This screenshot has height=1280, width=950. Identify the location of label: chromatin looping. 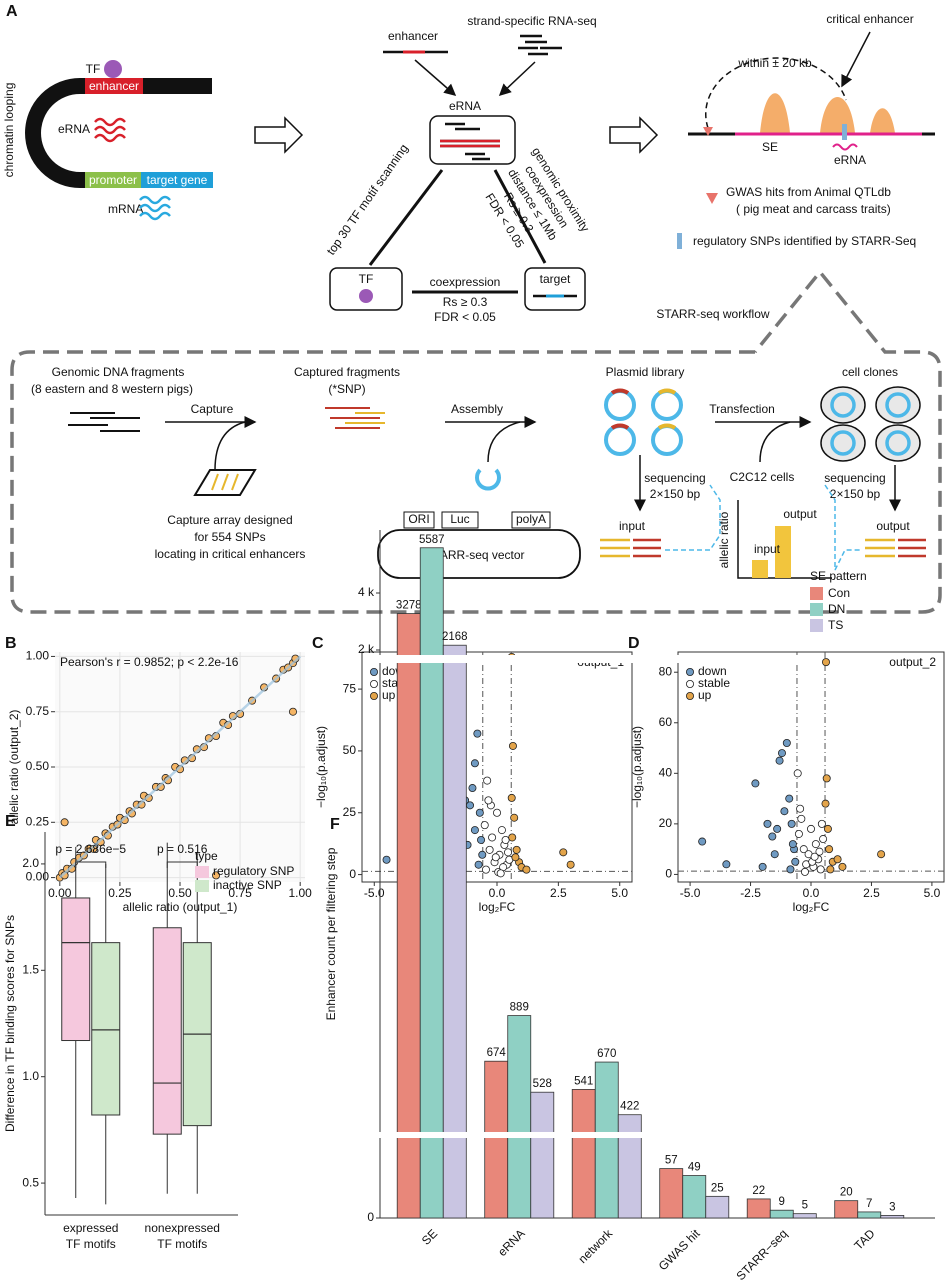
(9, 130).